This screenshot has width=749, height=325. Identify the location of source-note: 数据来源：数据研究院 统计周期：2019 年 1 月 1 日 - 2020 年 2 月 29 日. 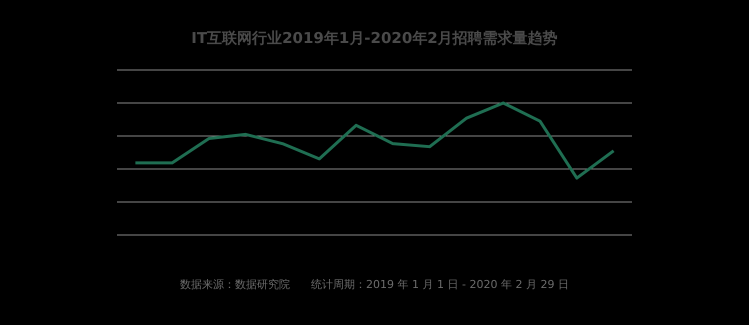
(374, 284).